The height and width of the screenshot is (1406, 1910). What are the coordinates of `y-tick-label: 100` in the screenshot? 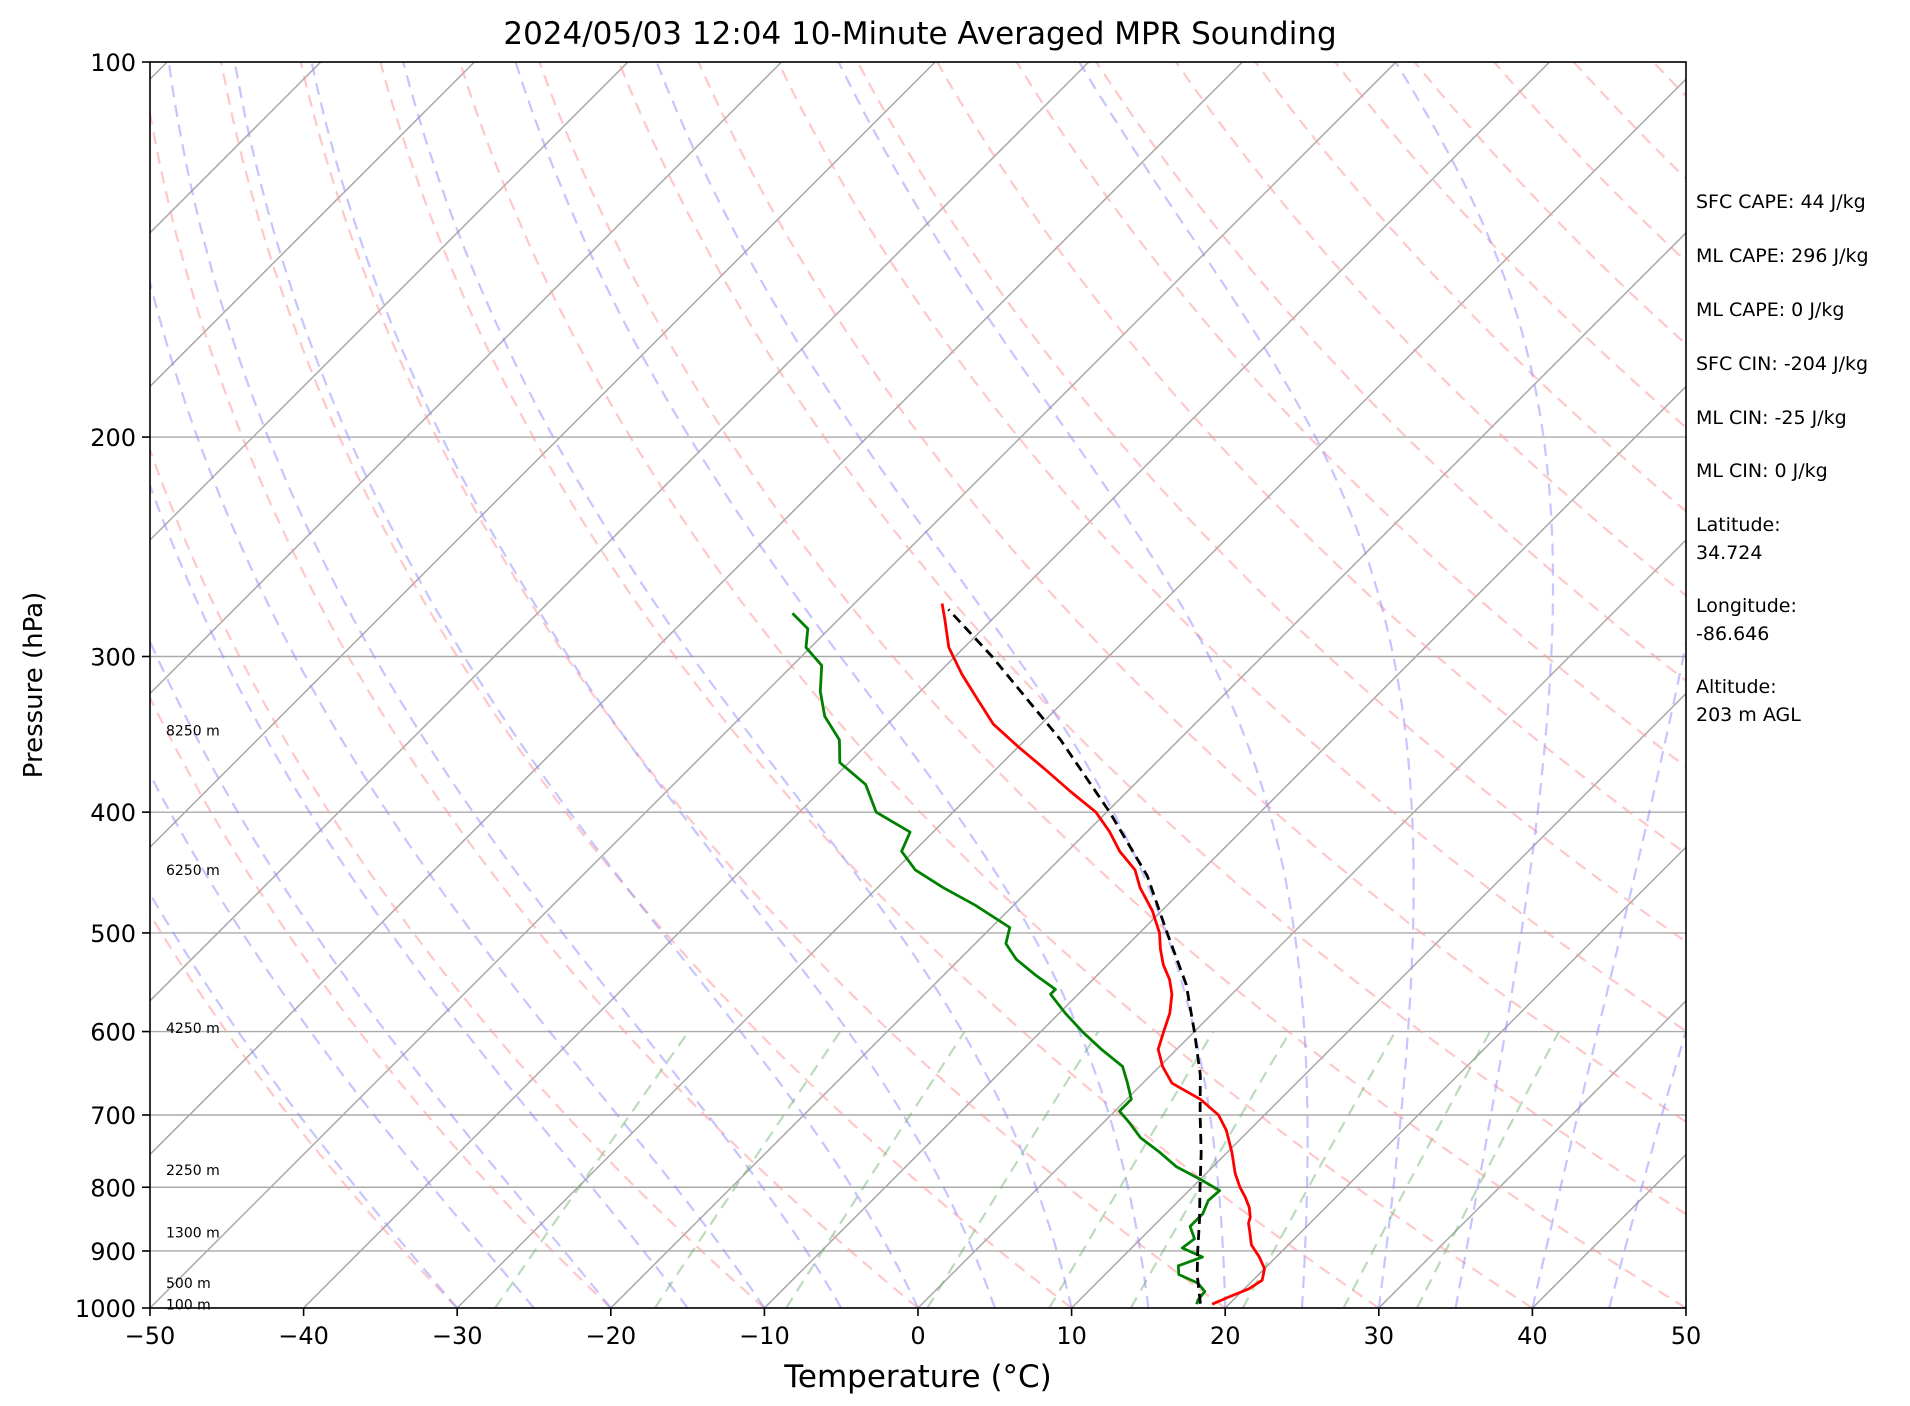 It's located at (113, 63).